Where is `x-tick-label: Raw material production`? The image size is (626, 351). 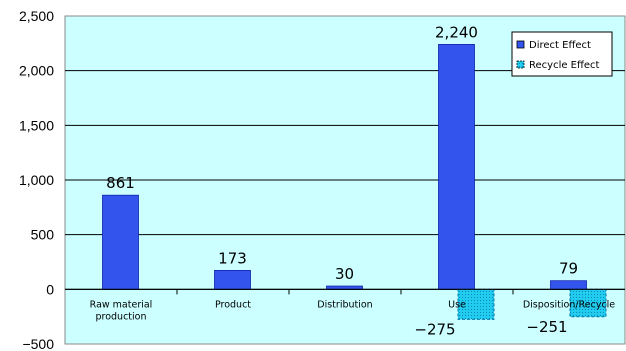
x-tick-label: Raw material production is located at coordinates (121, 310).